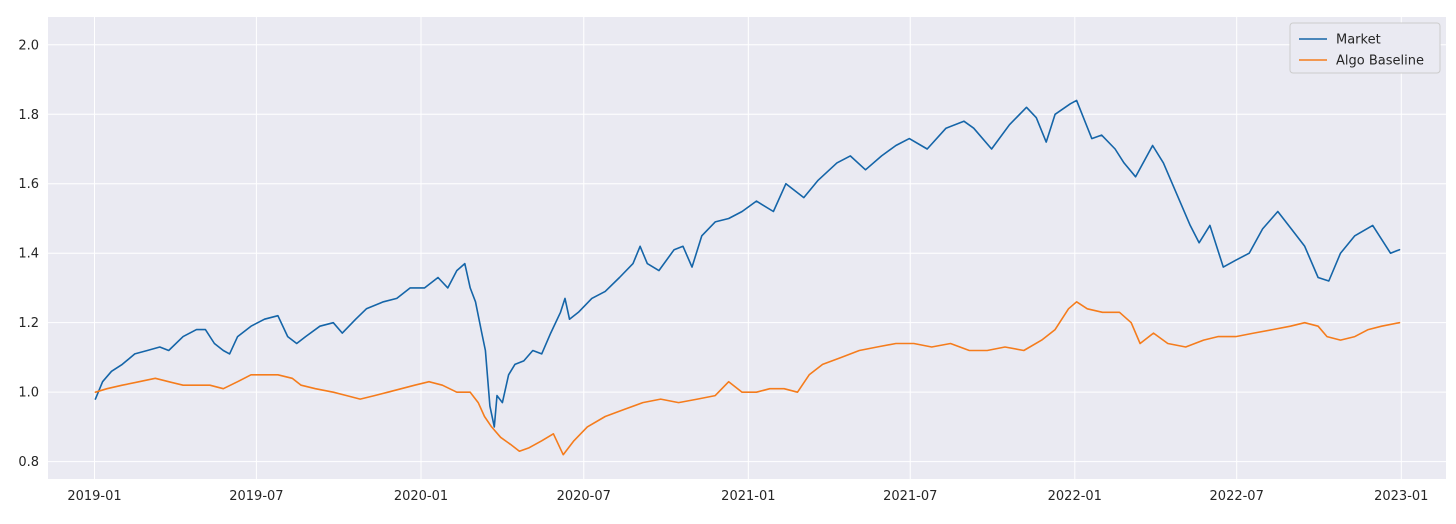 The width and height of the screenshot is (1456, 524). Describe the element at coordinates (1237, 496) in the screenshot. I see `x-tick-label: 2022-07` at that location.